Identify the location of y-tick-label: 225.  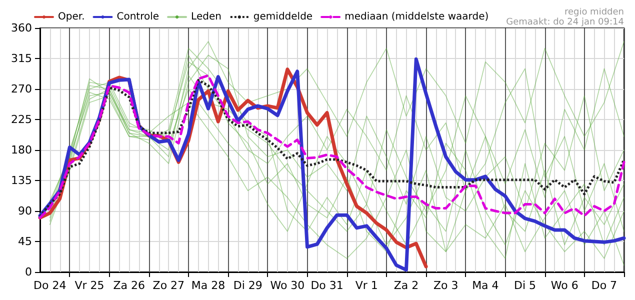
(21, 119).